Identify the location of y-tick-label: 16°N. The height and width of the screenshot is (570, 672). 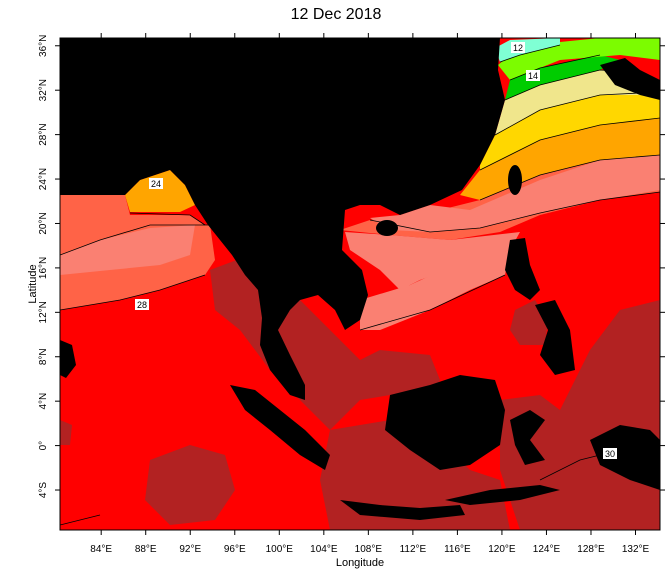
(43, 268).